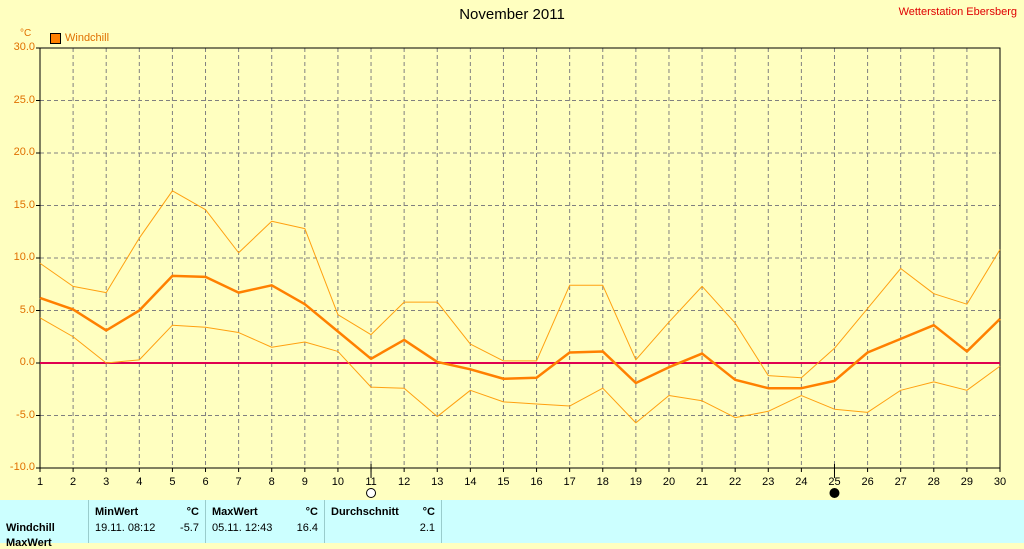  I want to click on x-tick-label: 8, so click(271, 482).